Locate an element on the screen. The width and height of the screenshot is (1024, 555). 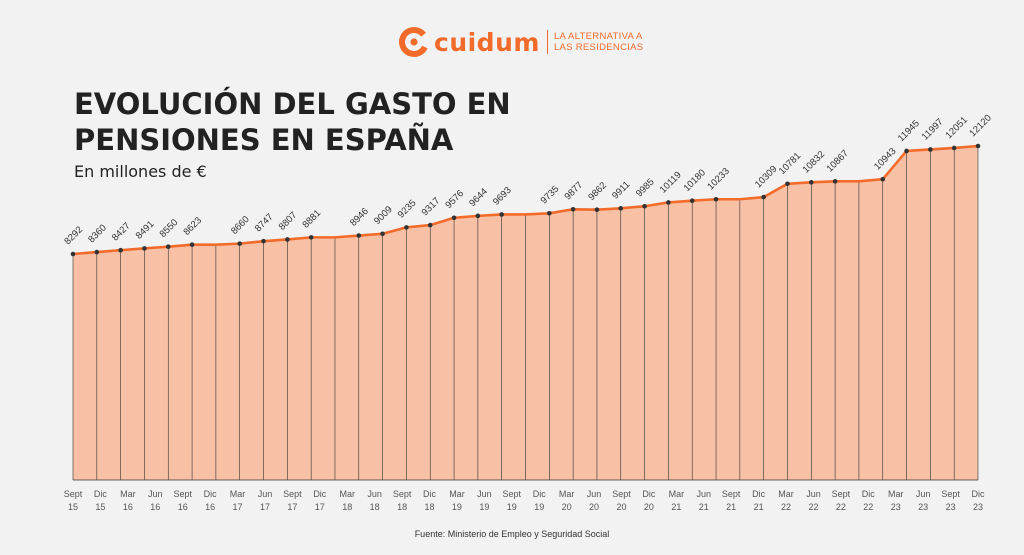
brand-logo: cuidum LA ALTERNATIVA A LAS RESIDENCIAS is located at coordinates (520, 42).